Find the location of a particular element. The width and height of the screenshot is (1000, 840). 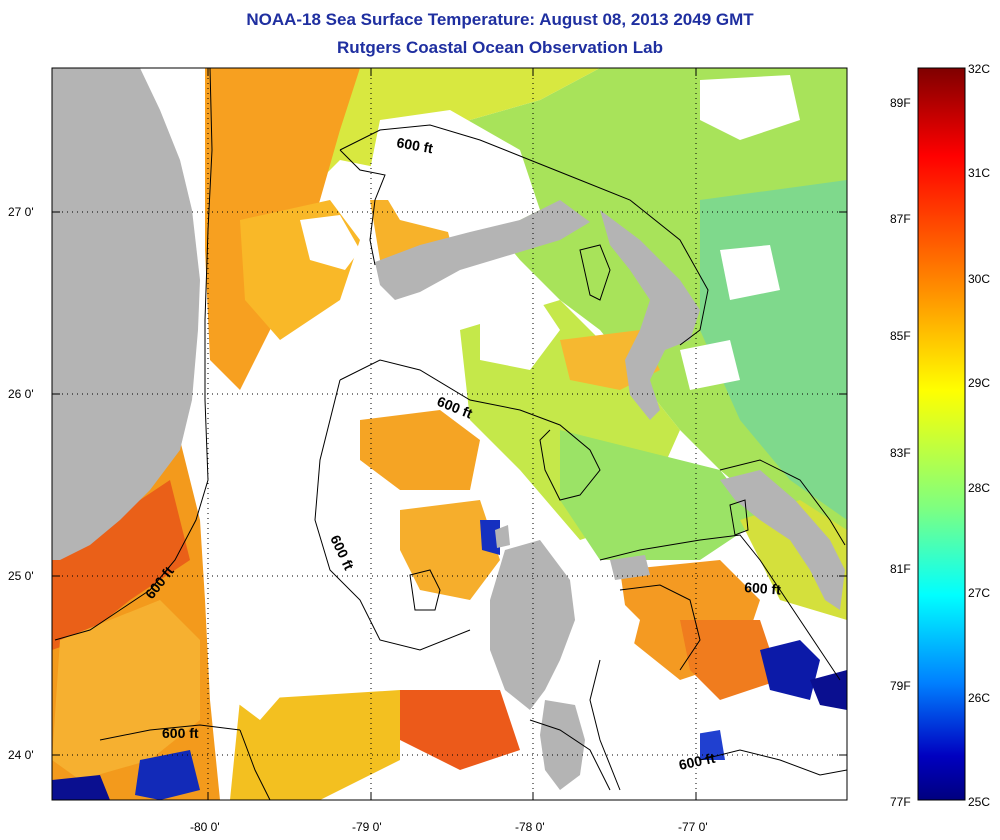

lat-tick-label: 24 0' is located at coordinates (21, 755).